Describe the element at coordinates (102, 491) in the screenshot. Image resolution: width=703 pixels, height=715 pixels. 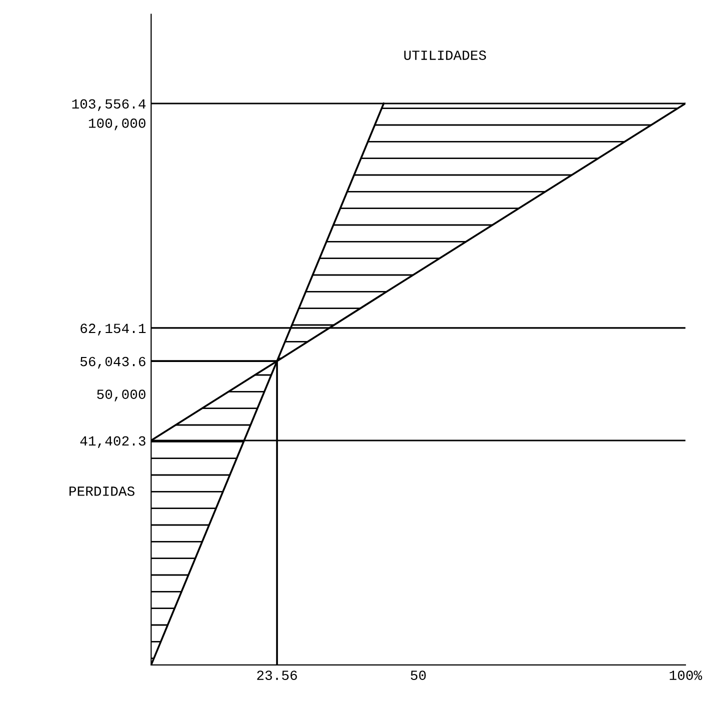
I see `text: PERDIDAS` at that location.